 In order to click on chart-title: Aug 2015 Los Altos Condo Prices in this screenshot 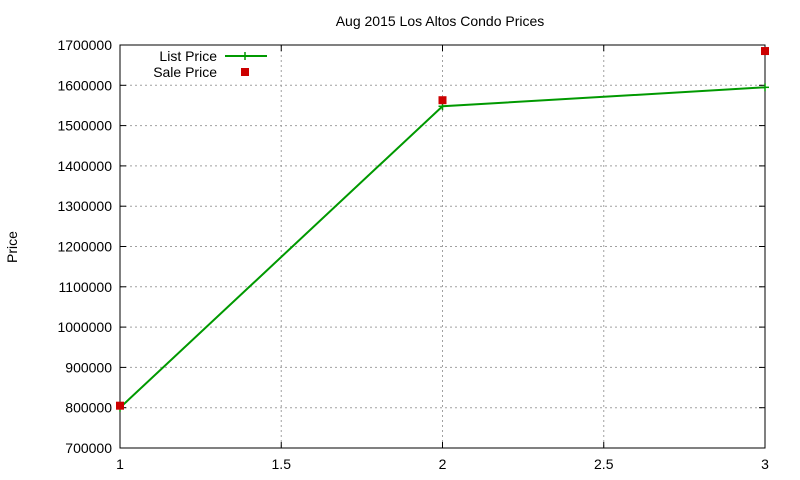, I will do `click(440, 21)`.